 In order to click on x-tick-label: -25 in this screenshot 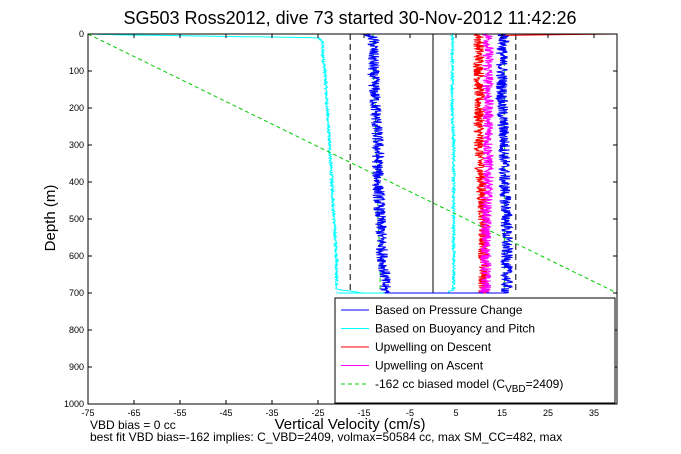, I will do `click(317, 413)`.